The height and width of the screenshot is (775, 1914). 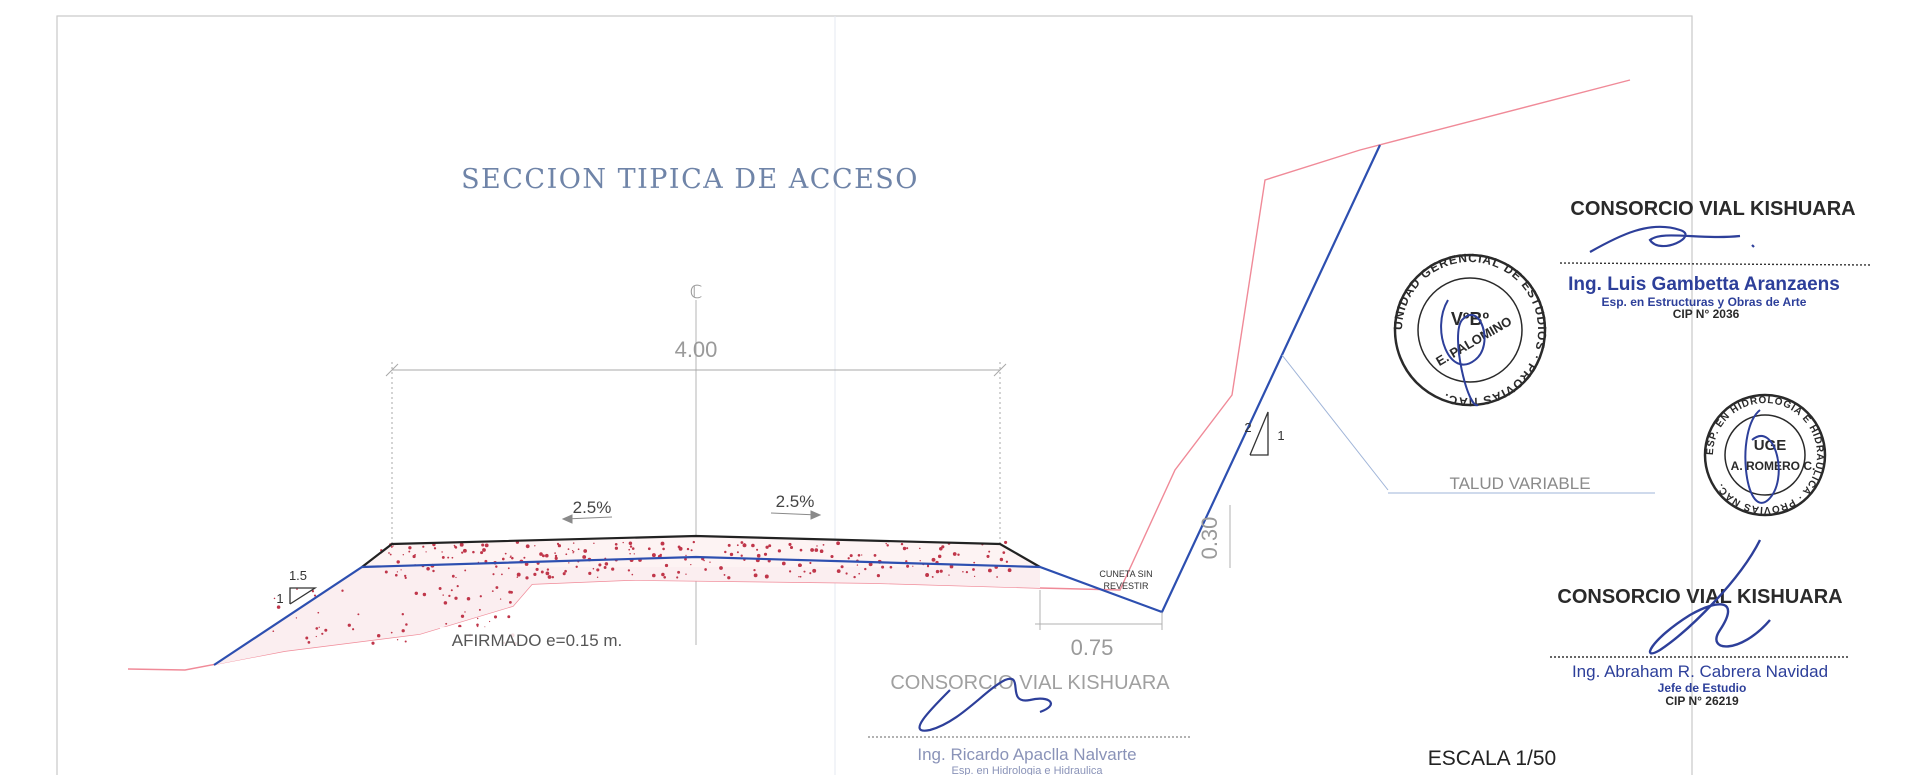 I want to click on cut-slope-triangle, so click(x=1259, y=433).